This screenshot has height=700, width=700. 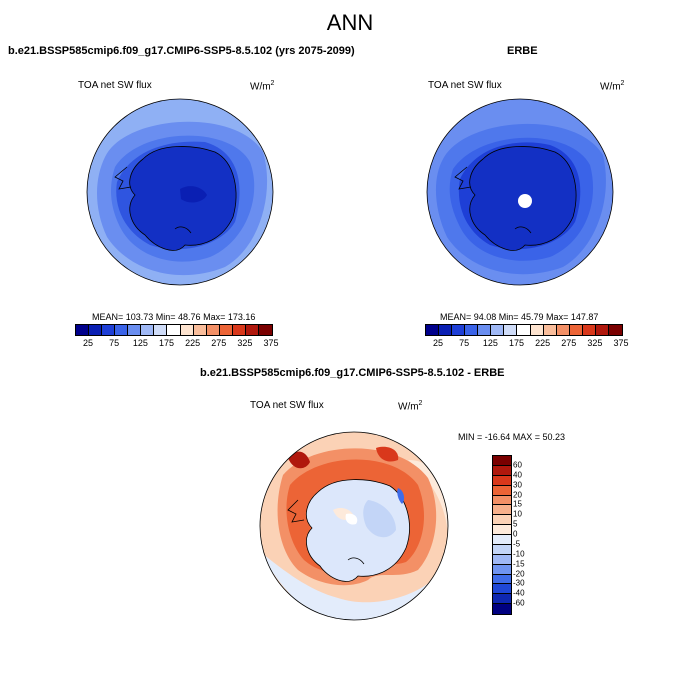 What do you see at coordinates (515, 534) in the screenshot?
I see `colorbar-tick-label: 0` at bounding box center [515, 534].